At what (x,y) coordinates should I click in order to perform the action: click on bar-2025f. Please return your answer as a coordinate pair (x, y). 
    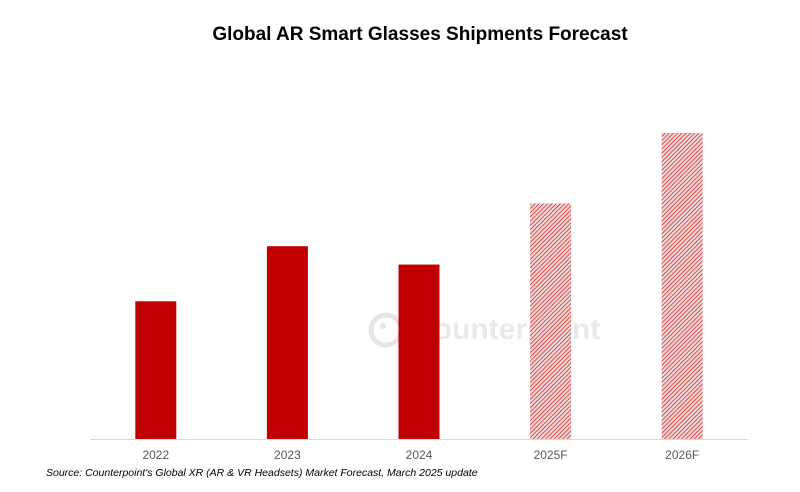
    Looking at the image, I should click on (551, 321).